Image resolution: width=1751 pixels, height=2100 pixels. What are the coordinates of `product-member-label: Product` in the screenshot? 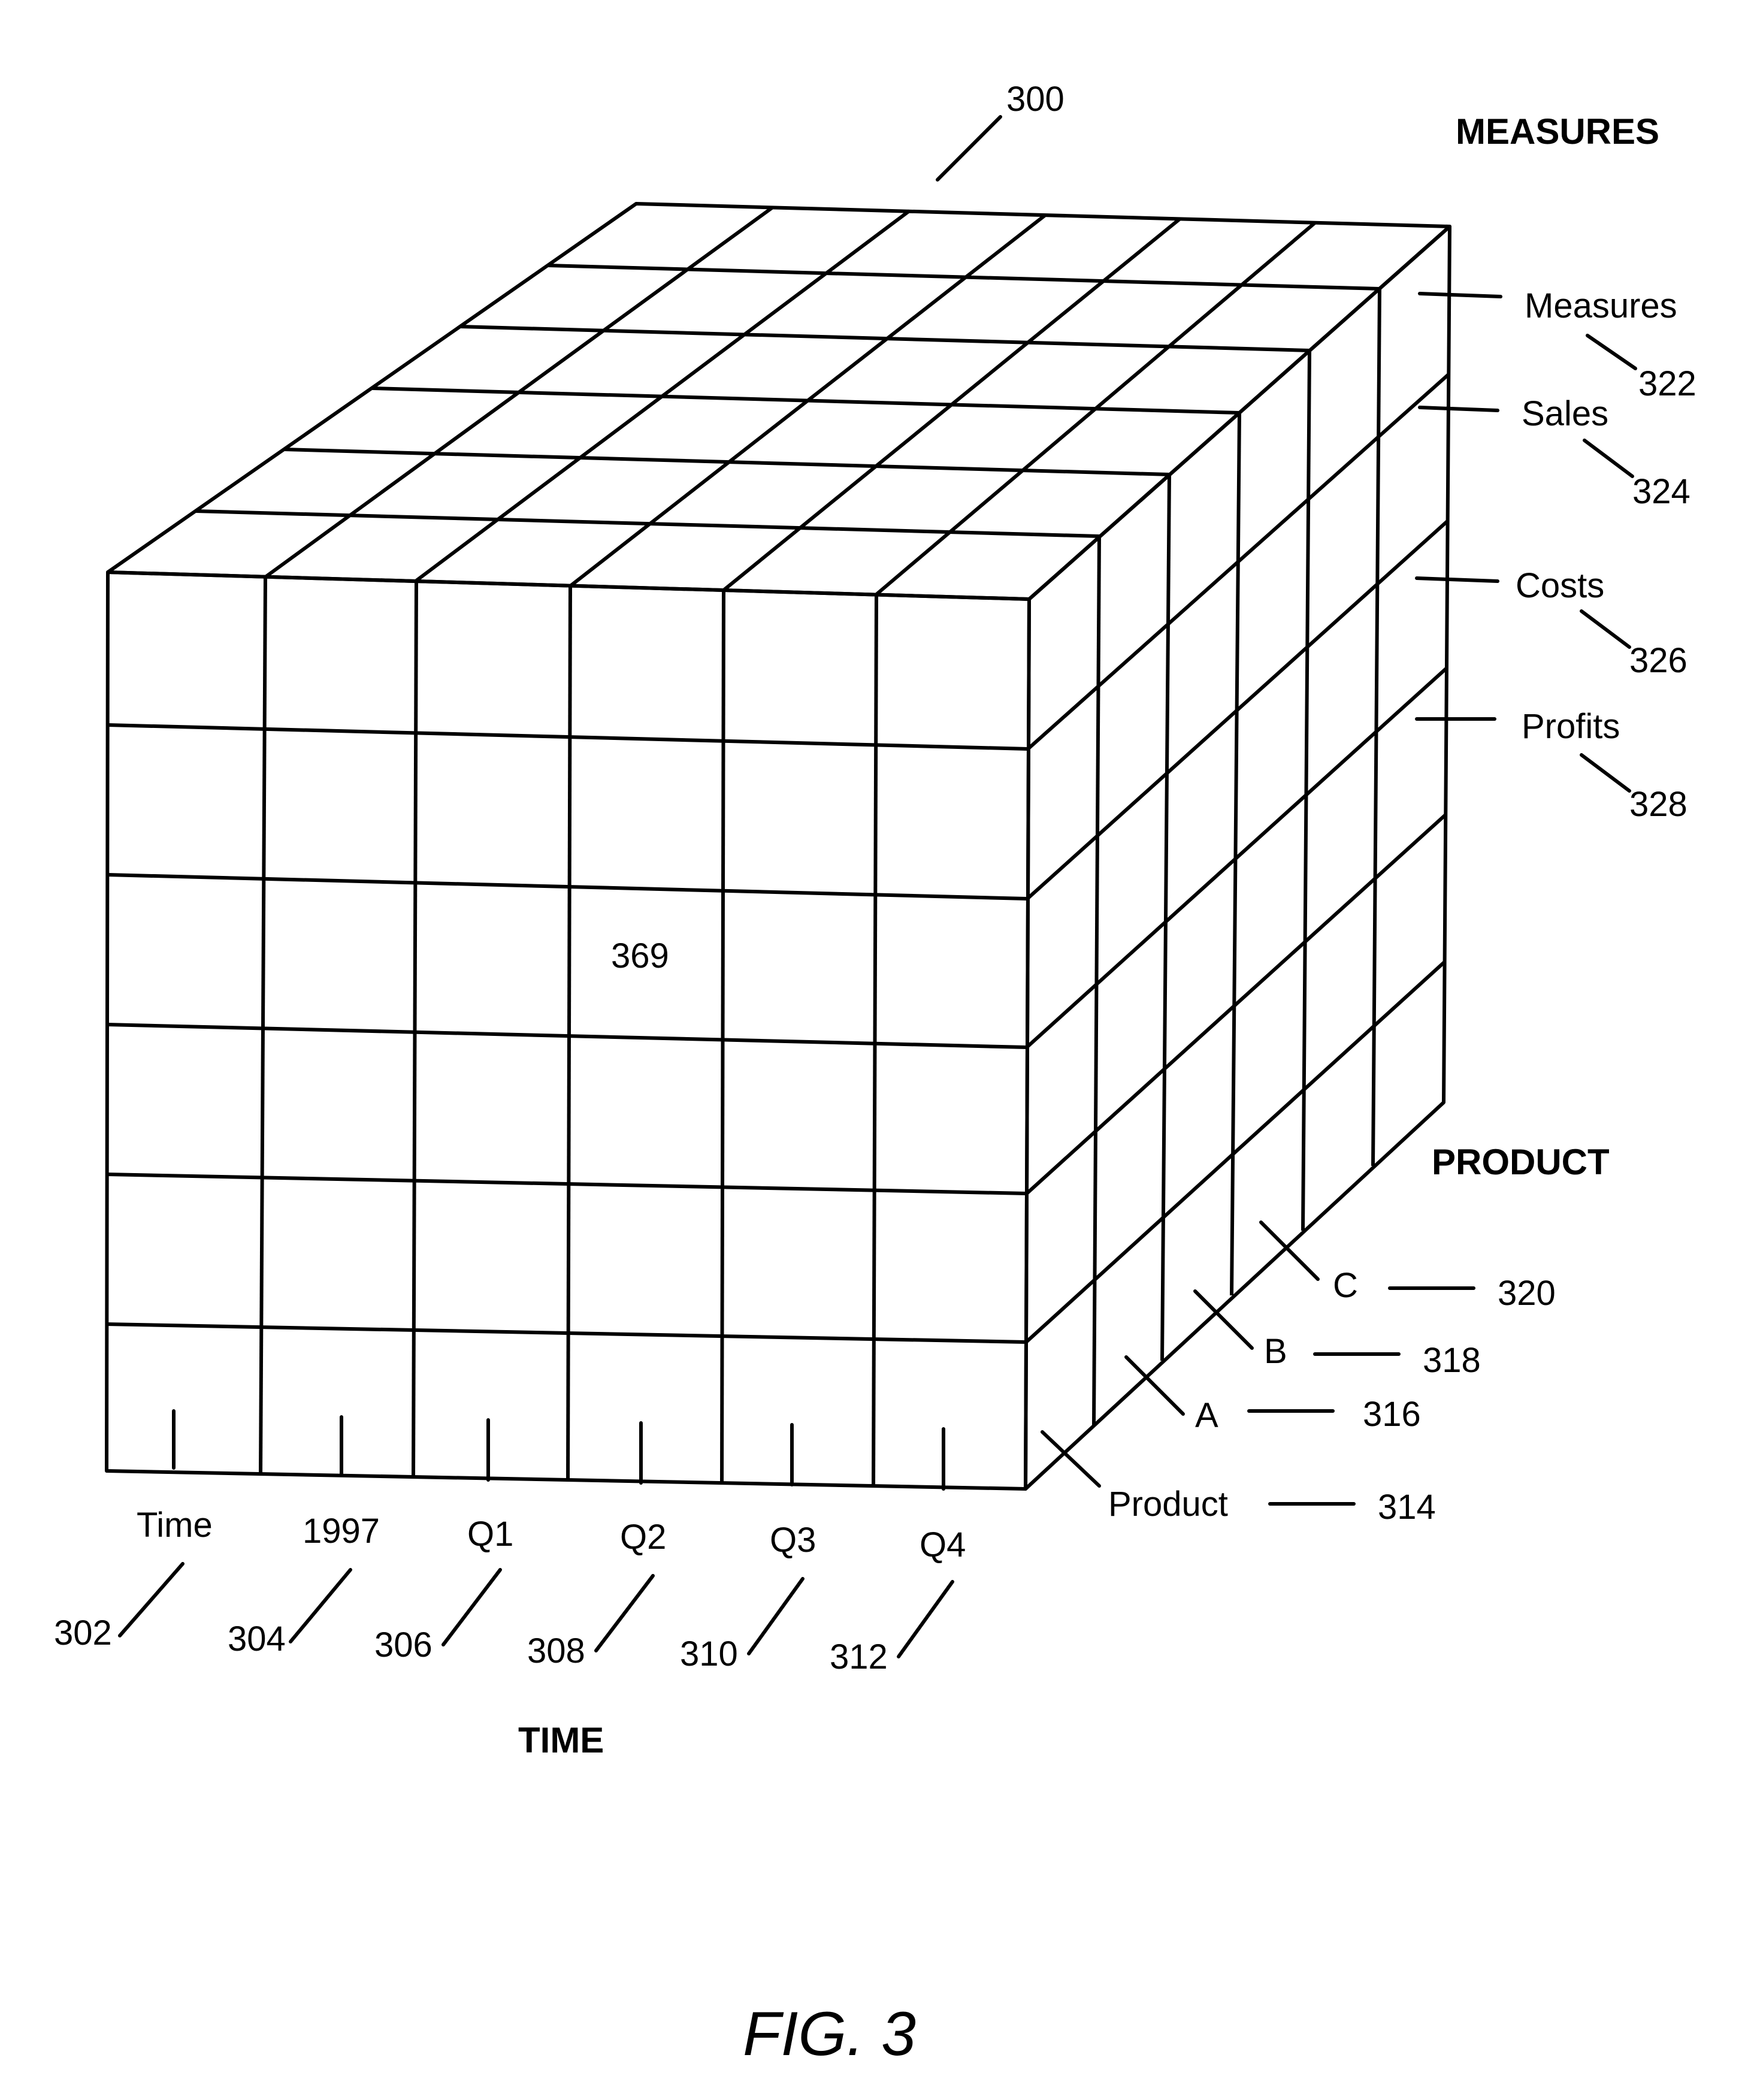 It's located at (1168, 1505).